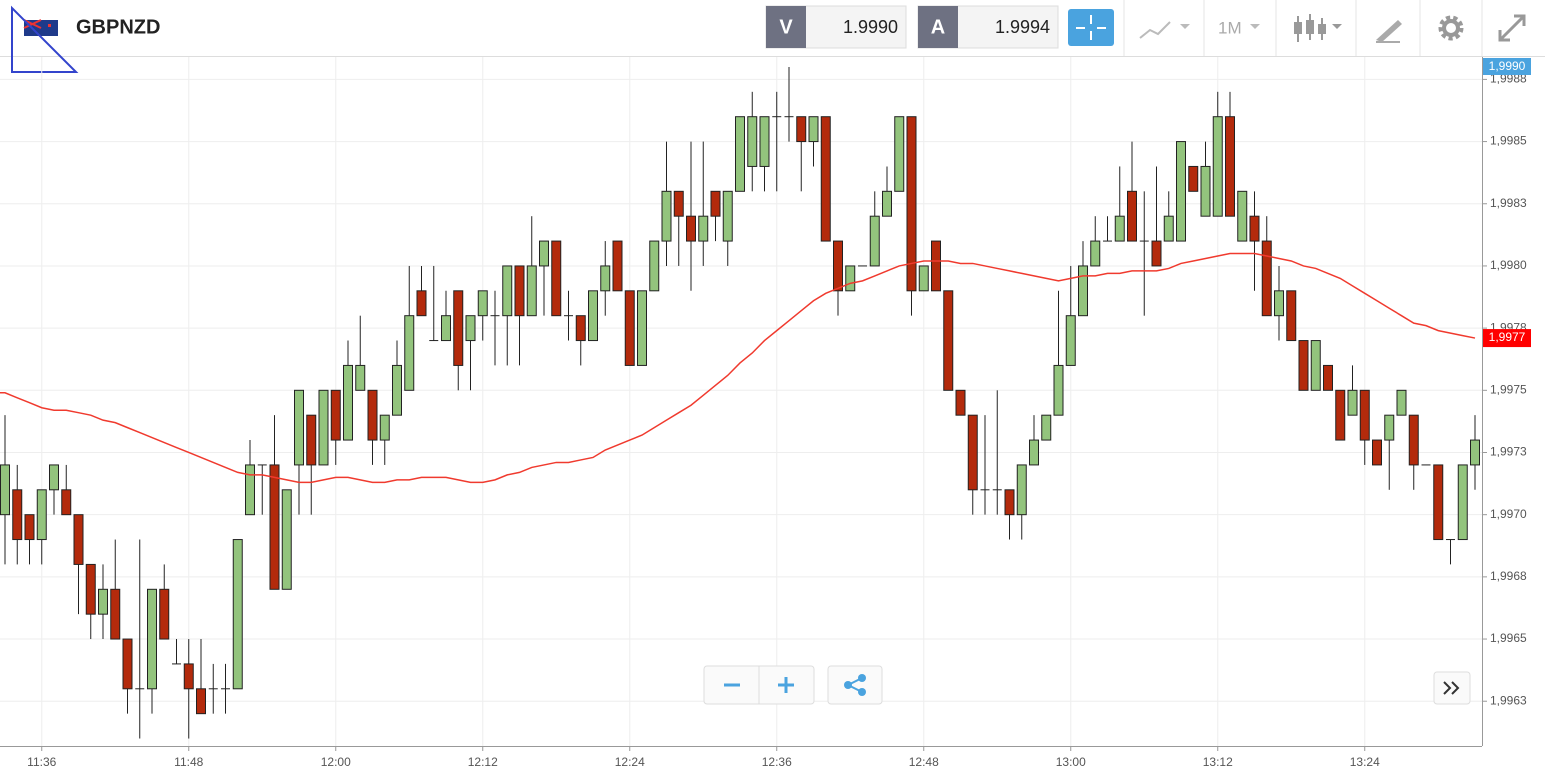 Image resolution: width=1545 pixels, height=782 pixels. I want to click on y-tick-label: 1,9963, so click(1508, 700).